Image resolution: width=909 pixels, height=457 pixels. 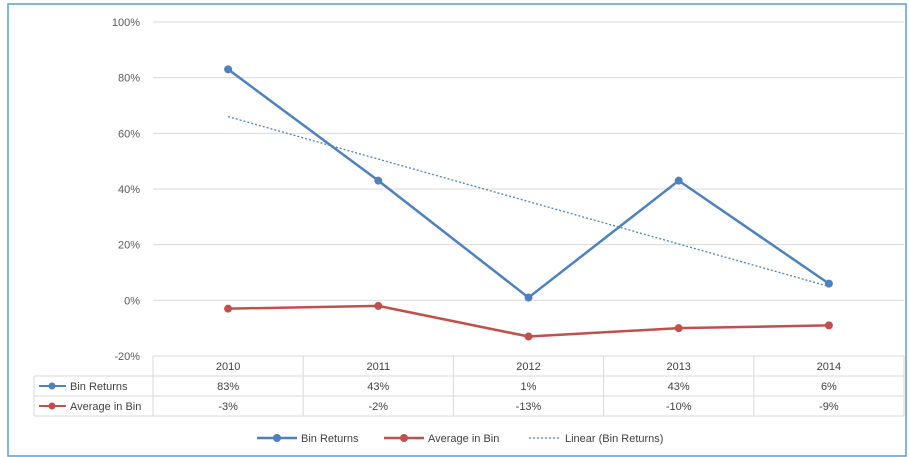 I want to click on y-tick-label: 40%, so click(x=129, y=190).